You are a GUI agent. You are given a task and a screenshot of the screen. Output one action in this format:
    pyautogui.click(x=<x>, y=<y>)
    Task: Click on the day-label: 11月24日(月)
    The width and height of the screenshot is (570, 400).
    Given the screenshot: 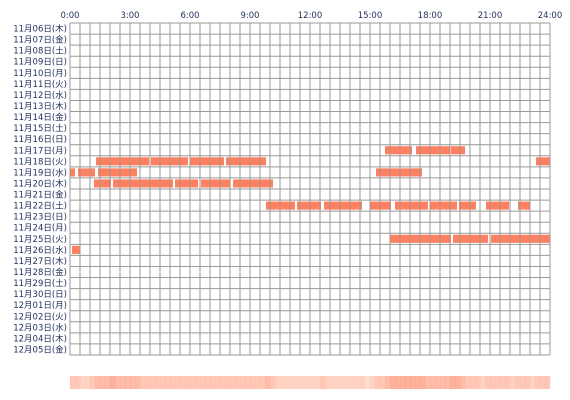 What is the action you would take?
    pyautogui.click(x=40, y=229)
    